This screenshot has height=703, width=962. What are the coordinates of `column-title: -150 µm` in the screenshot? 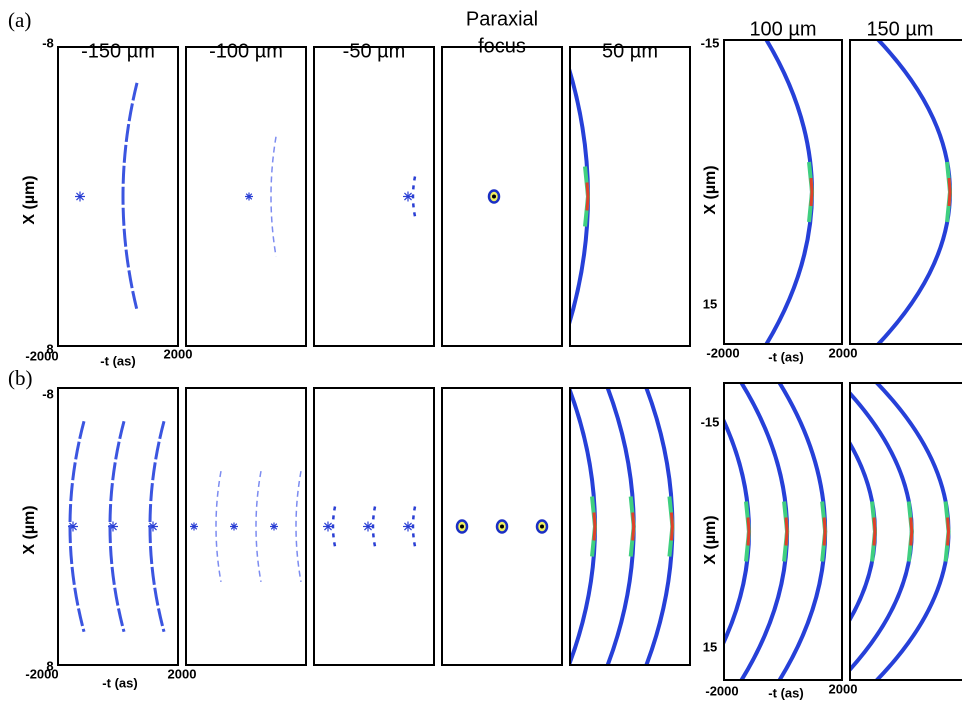 It's located at (118, 51).